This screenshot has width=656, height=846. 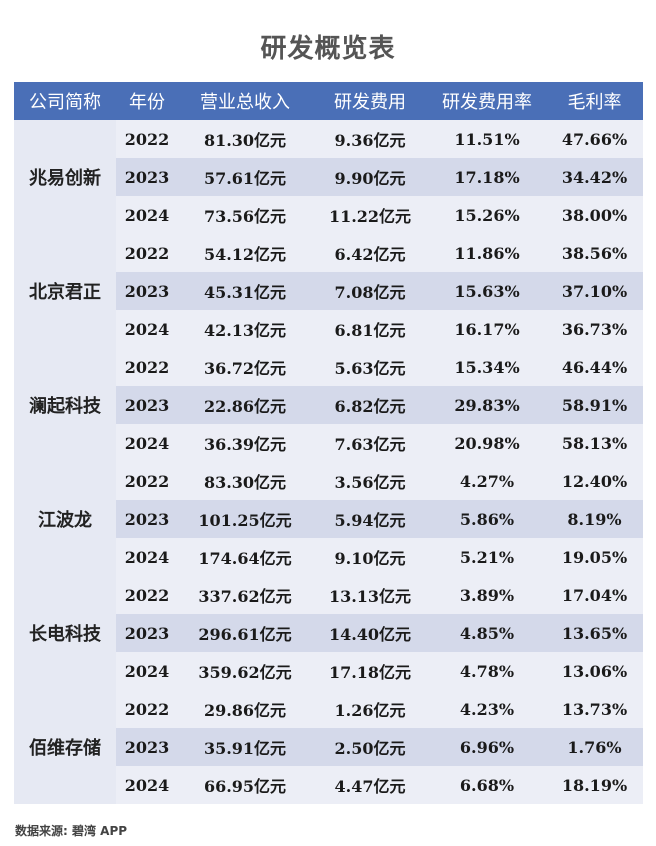 What do you see at coordinates (245, 481) in the screenshot?
I see `revenue-cell: 83.30亿元` at bounding box center [245, 481].